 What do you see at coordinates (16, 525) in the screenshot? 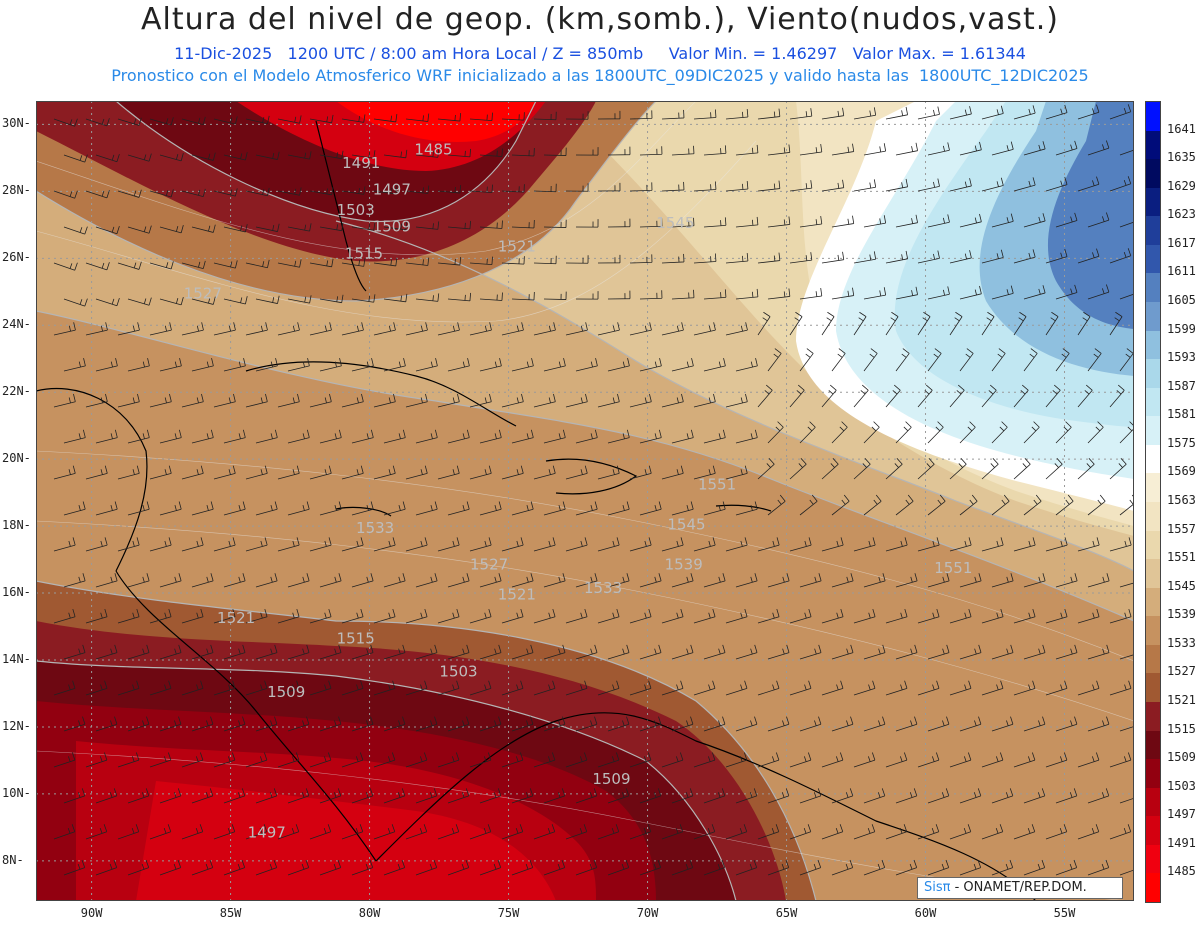
I see `lat-label: 18N-` at bounding box center [16, 525].